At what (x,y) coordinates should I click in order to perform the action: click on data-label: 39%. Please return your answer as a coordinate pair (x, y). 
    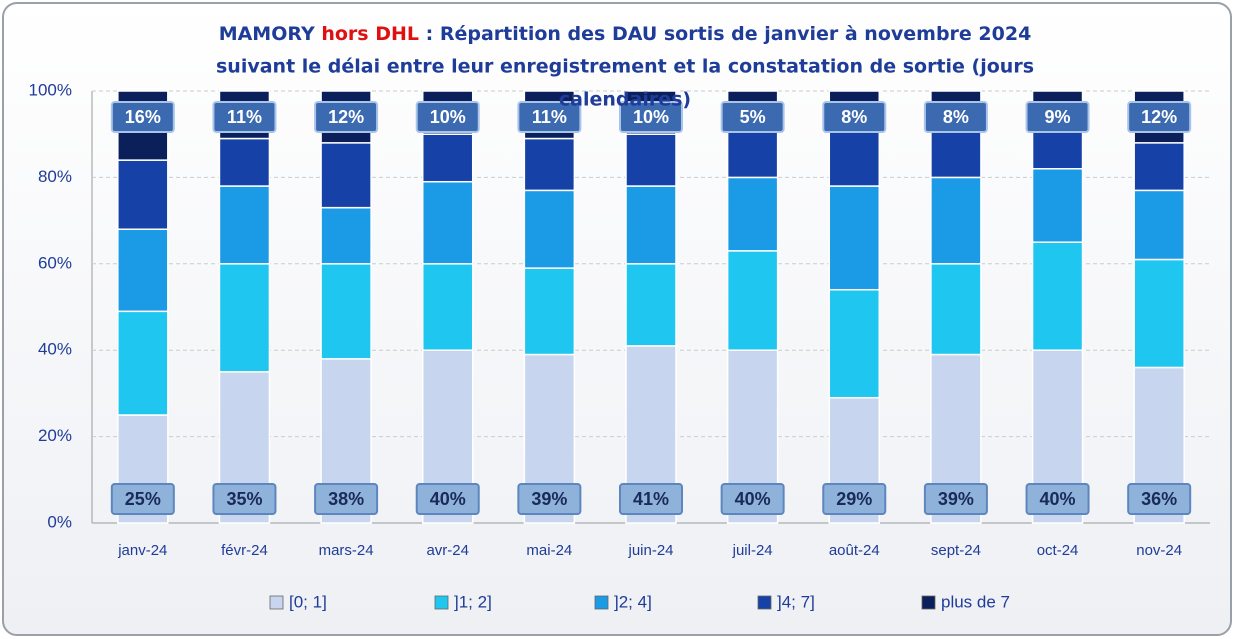
    Looking at the image, I should click on (956, 499).